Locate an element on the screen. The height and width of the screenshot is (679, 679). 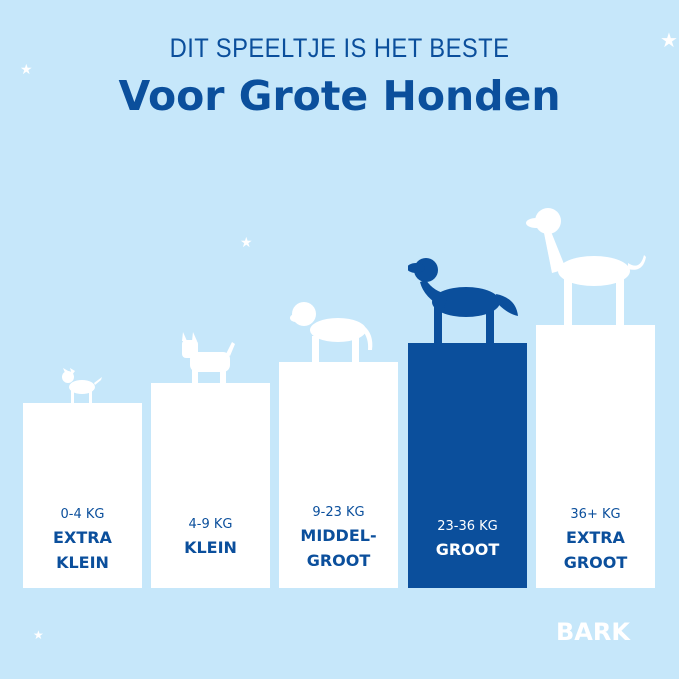
retriever-icon is located at coordinates (463, 301).